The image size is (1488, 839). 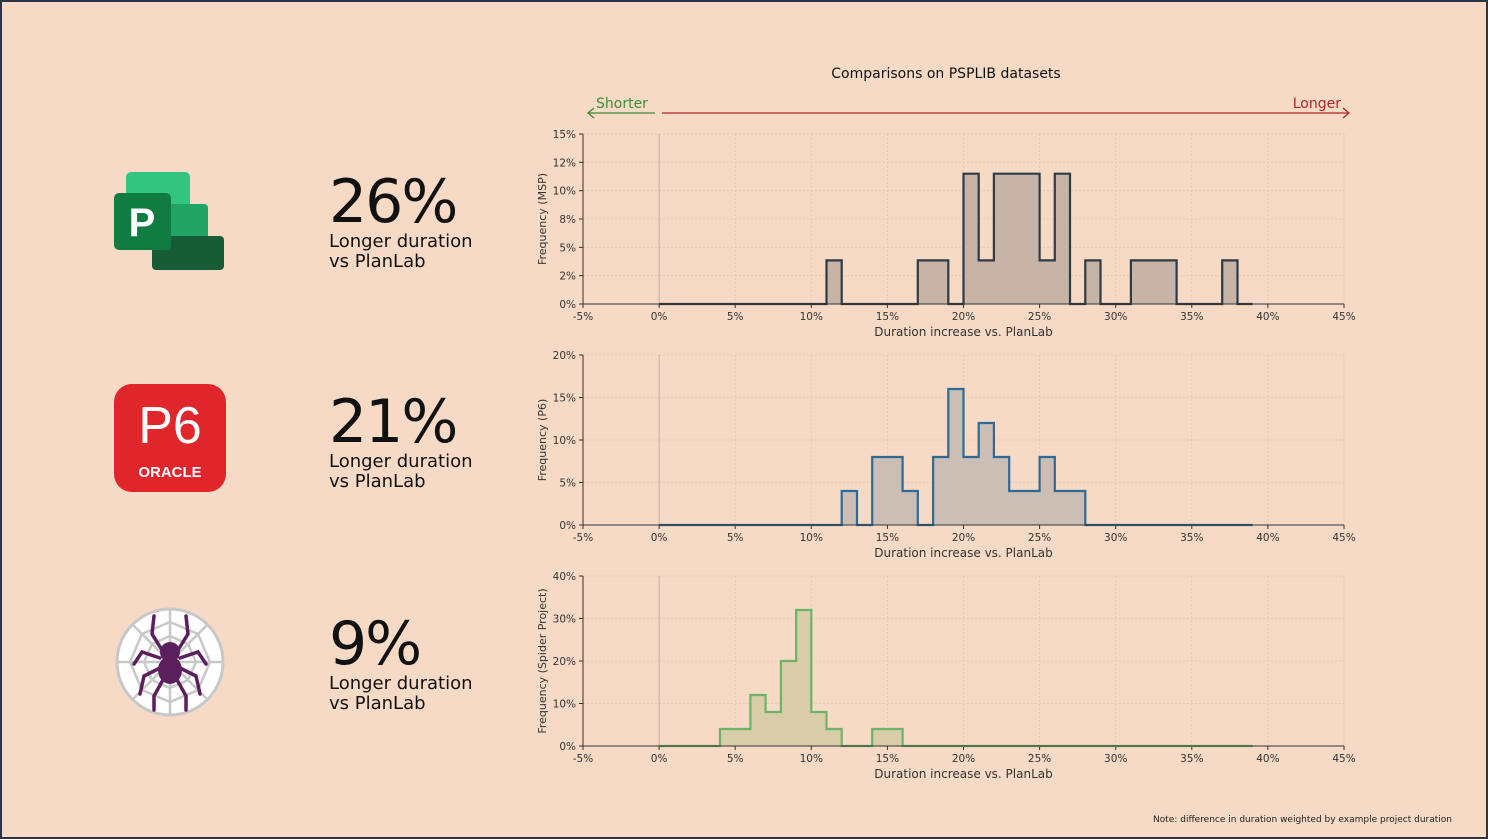 I want to click on spider-project-logo, so click(x=170, y=662).